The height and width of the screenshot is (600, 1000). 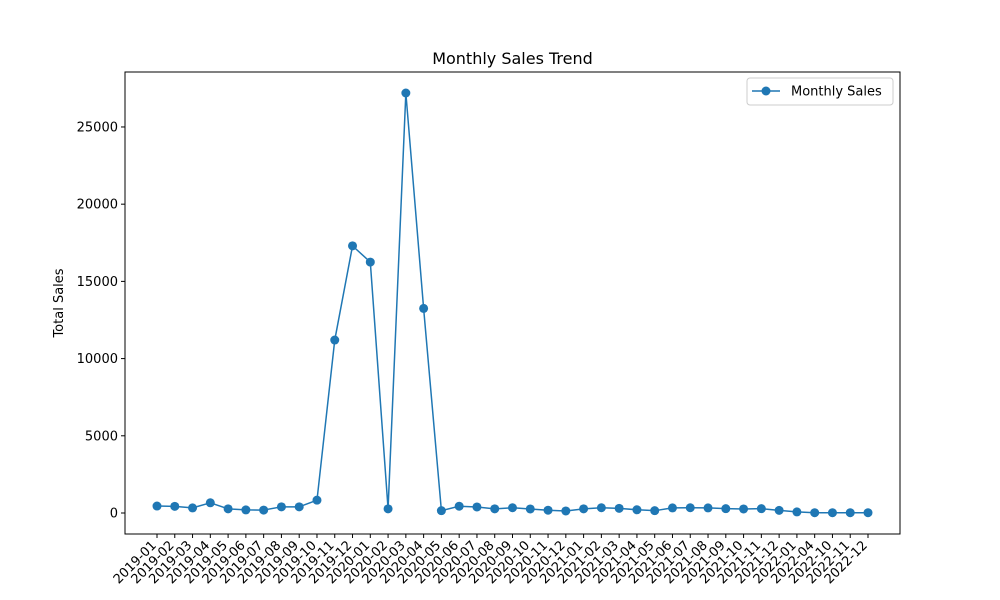 I want to click on chart-title: Monthly Sales Trend, so click(x=512, y=58).